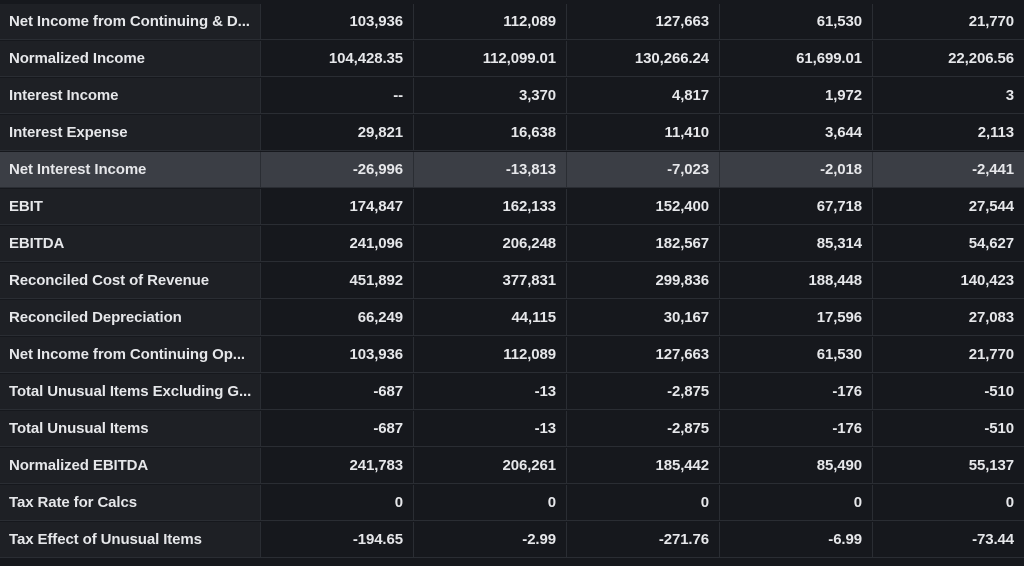  What do you see at coordinates (130, 280) in the screenshot?
I see `row-label: Reconciled Cost of Revenue` at bounding box center [130, 280].